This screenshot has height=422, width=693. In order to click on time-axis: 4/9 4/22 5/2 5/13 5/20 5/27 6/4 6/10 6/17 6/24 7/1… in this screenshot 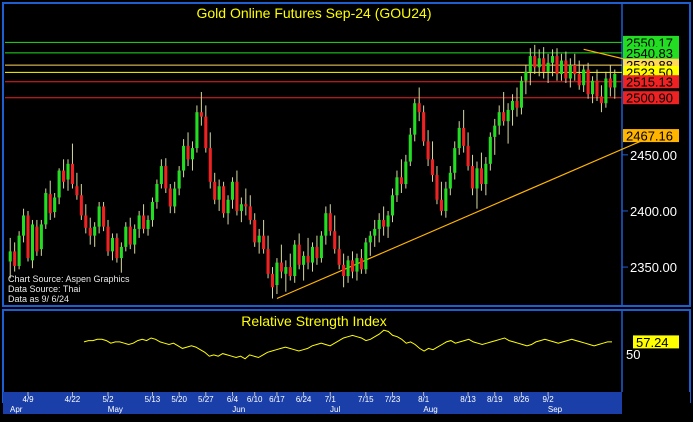, I will do `click(286, 403)`.